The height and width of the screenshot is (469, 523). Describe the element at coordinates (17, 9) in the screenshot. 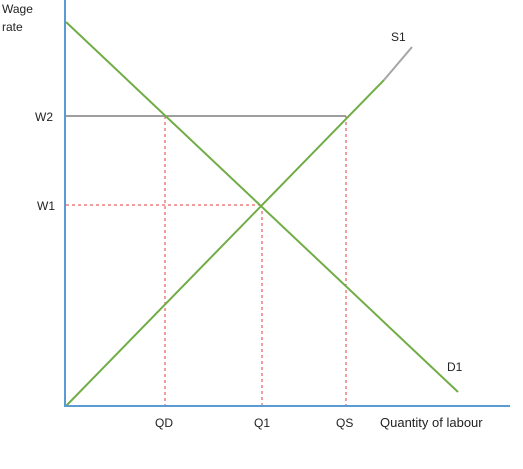

I see `y-axis-label-line-1: Wage` at that location.